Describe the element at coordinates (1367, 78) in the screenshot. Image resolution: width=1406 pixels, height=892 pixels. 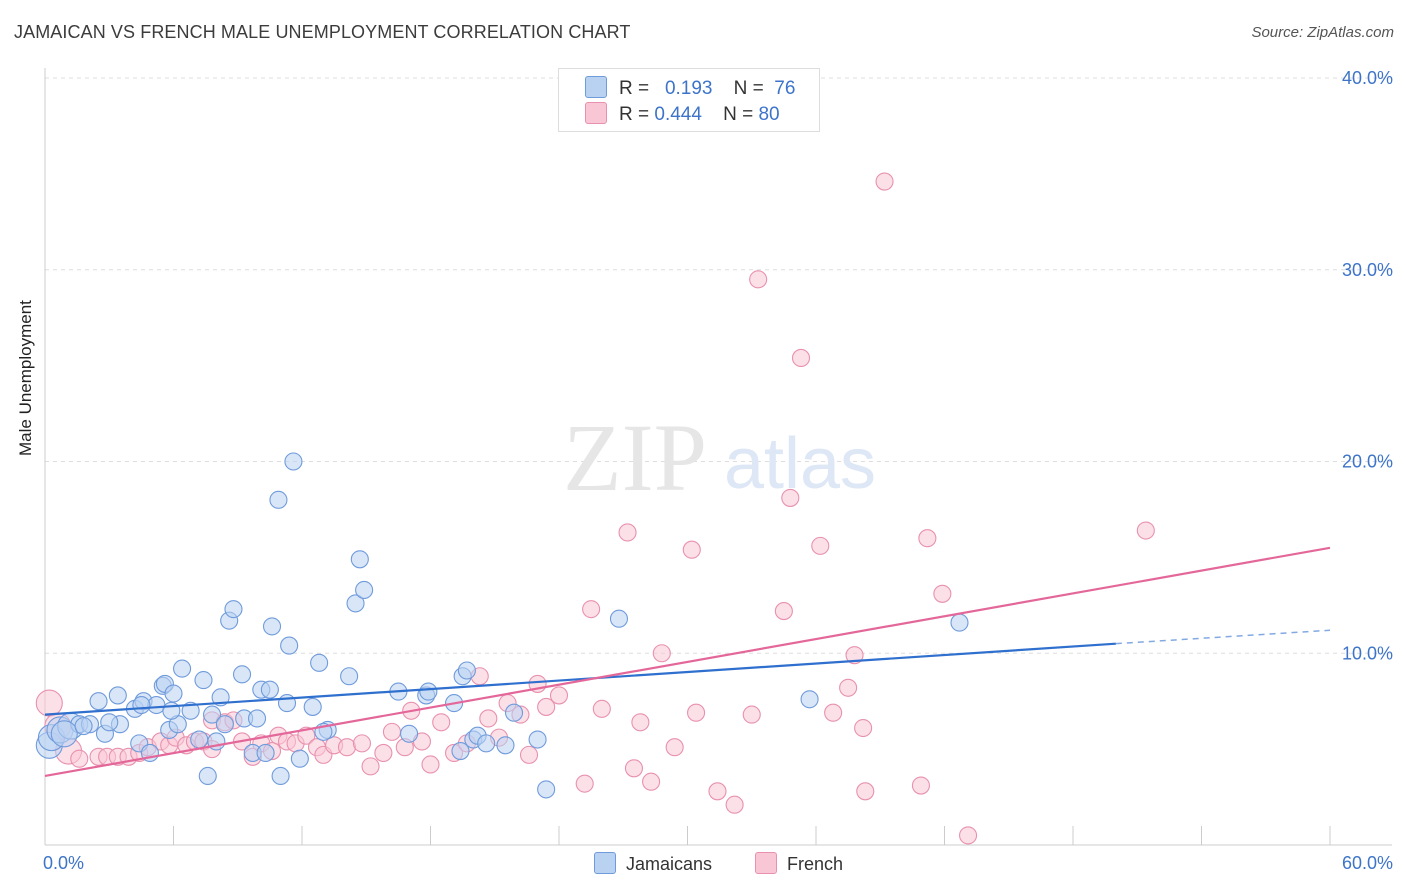
I see `y-tick-label-3: 40.0%` at that location.